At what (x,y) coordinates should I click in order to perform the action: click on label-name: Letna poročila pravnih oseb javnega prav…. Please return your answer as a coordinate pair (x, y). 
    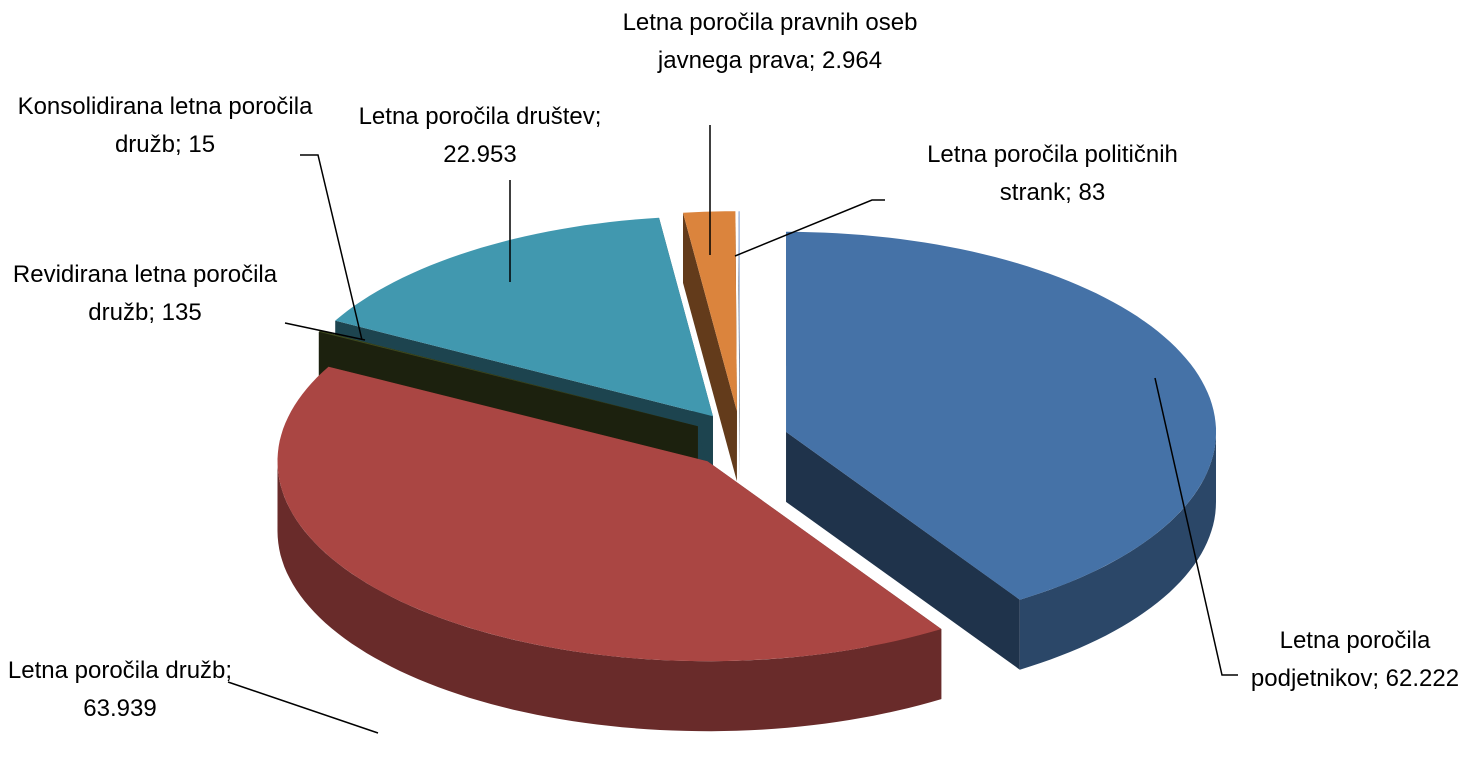
    Looking at the image, I should click on (770, 41).